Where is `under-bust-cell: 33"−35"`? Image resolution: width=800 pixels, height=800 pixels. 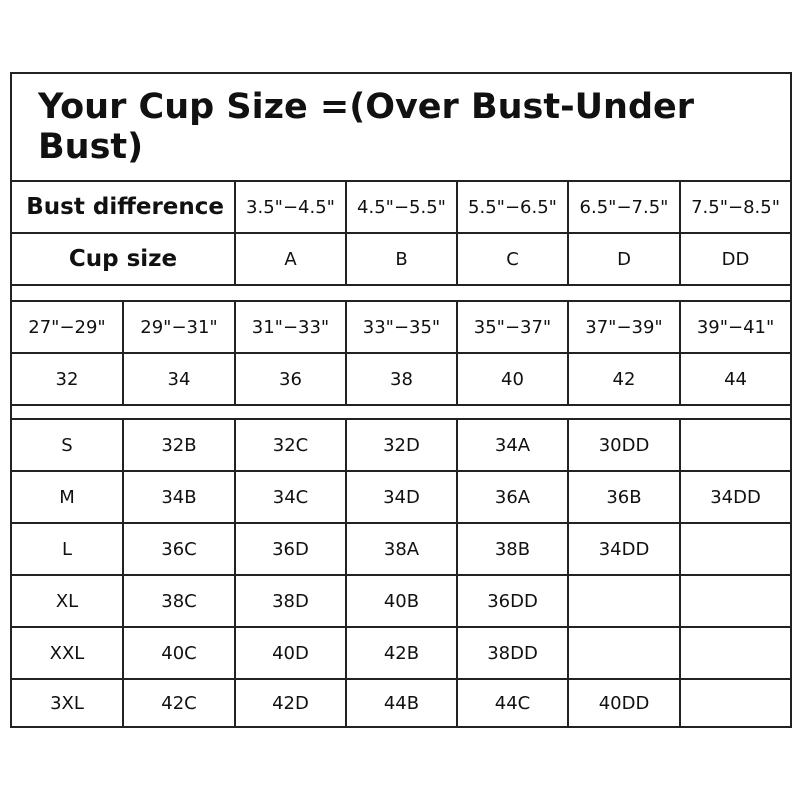 under-bust-cell: 33"−35" is located at coordinates (401, 327).